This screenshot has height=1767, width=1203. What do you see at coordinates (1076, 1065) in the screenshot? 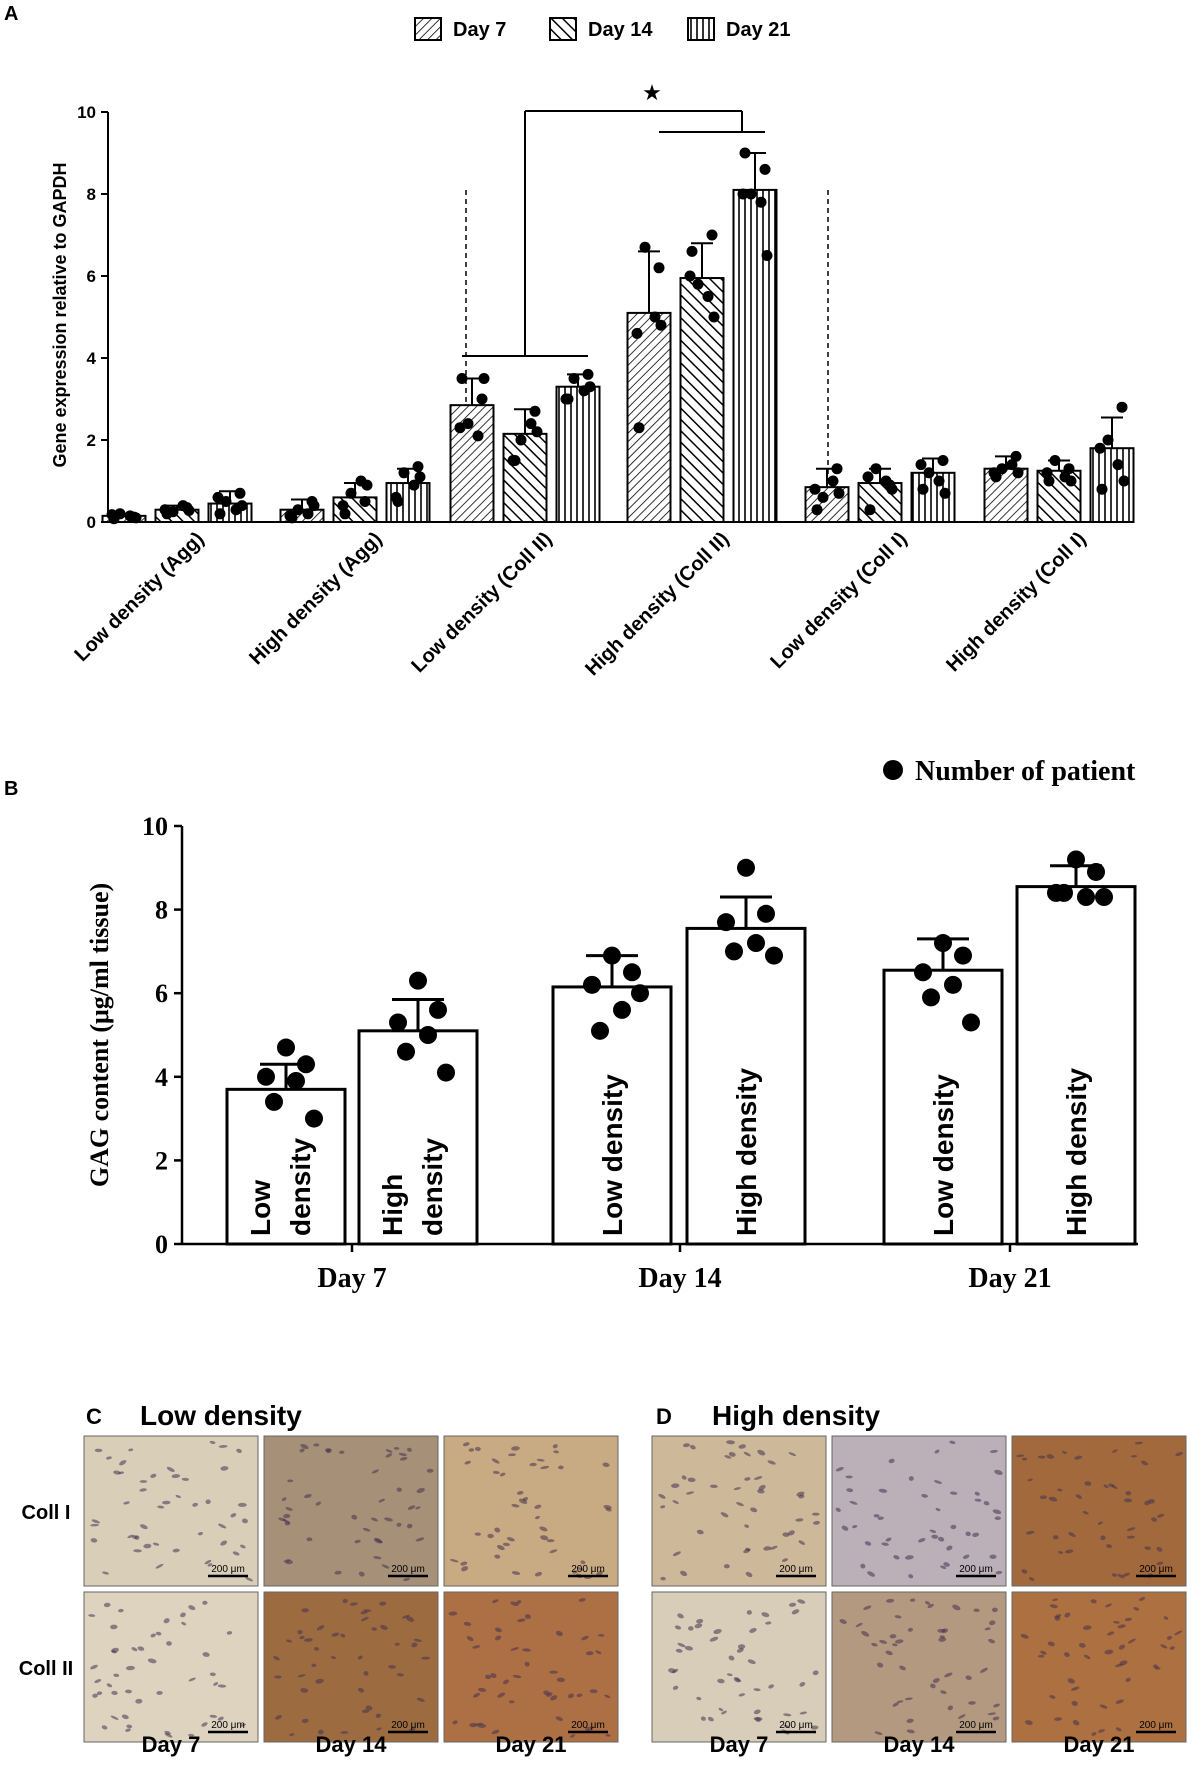
I see `bar-b` at bounding box center [1076, 1065].